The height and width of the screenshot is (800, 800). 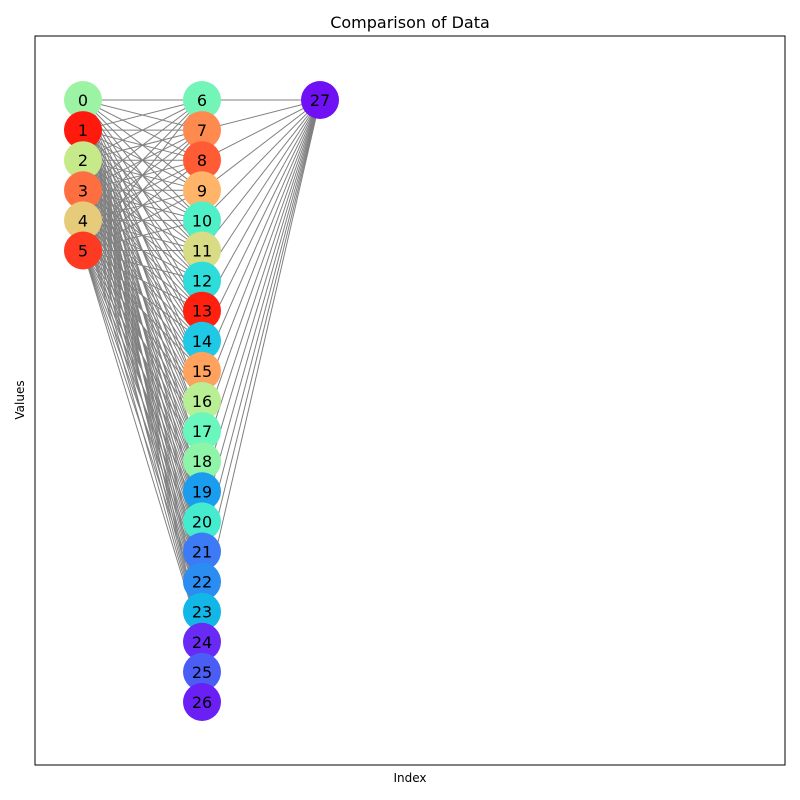 I want to click on node-label-25: 25, so click(x=202, y=672).